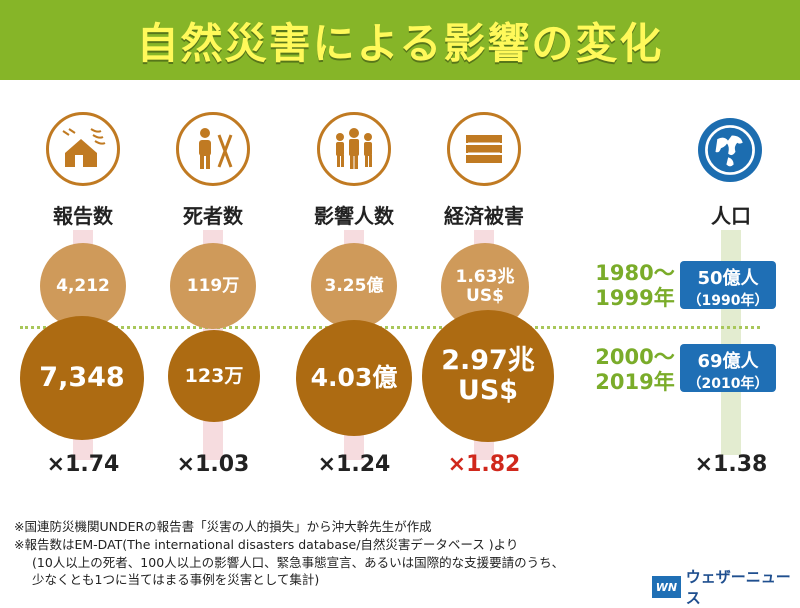 The image size is (800, 608). Describe the element at coordinates (213, 149) in the screenshot. I see `person-death-icon` at that location.